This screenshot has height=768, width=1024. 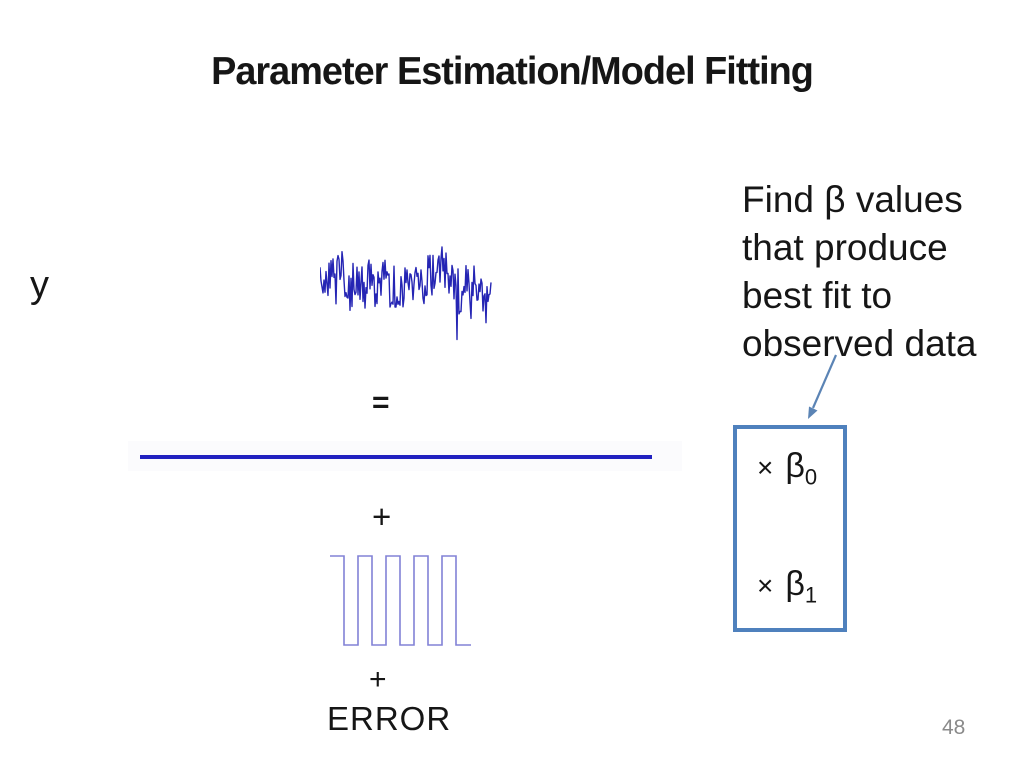 I want to click on page-title: Parameter Estimation/Model Fitting, so click(x=512, y=71).